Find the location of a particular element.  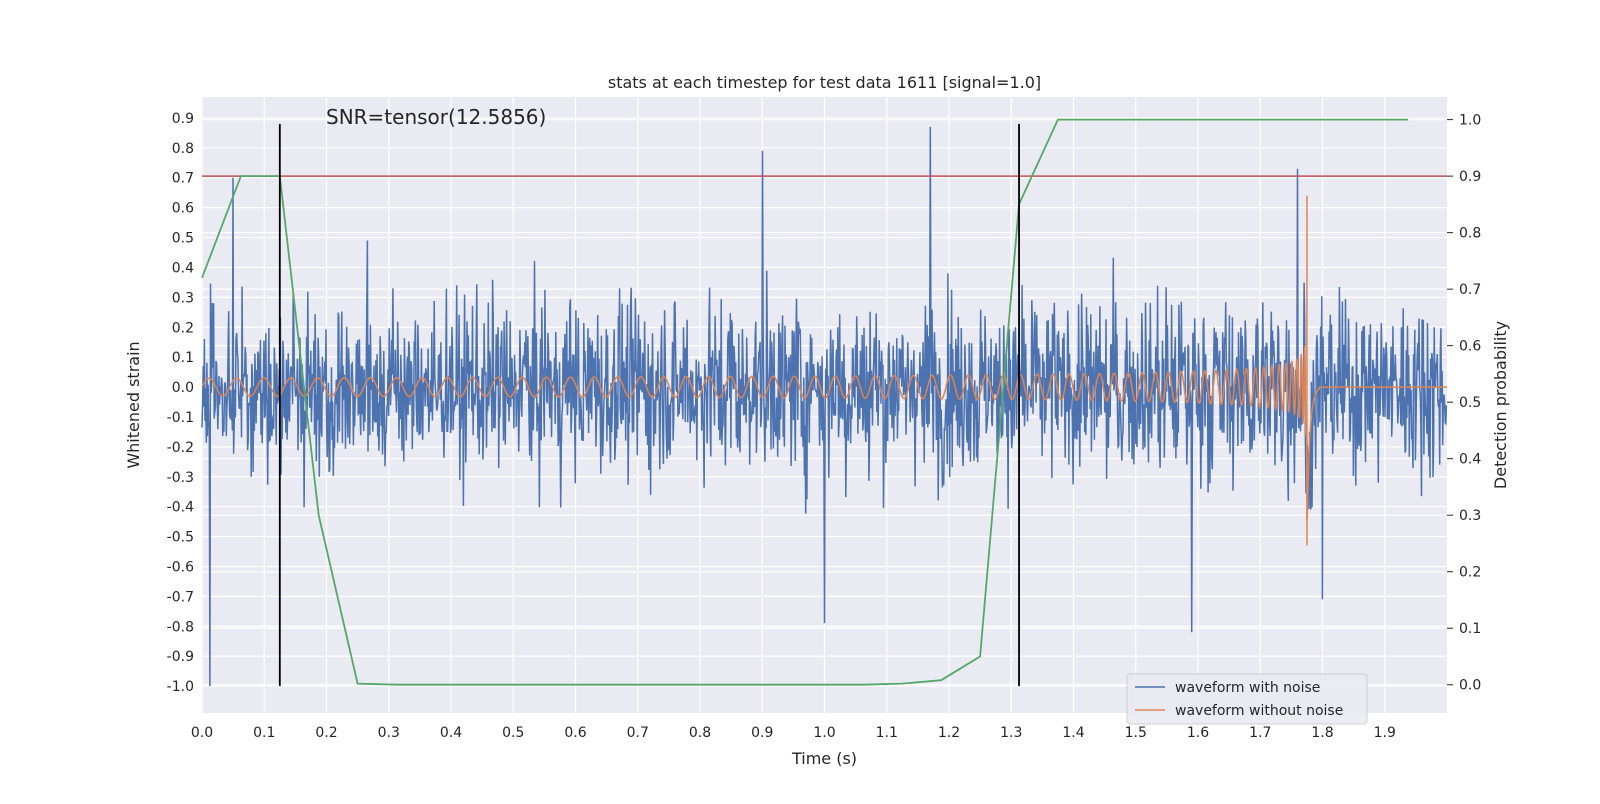

legend-box is located at coordinates (1247, 699).